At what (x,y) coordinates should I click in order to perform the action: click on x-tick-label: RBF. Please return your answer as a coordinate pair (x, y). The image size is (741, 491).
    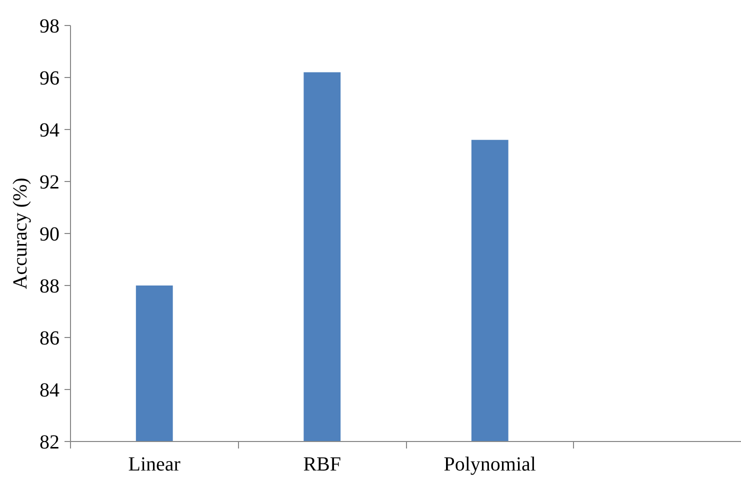
    Looking at the image, I should click on (322, 465).